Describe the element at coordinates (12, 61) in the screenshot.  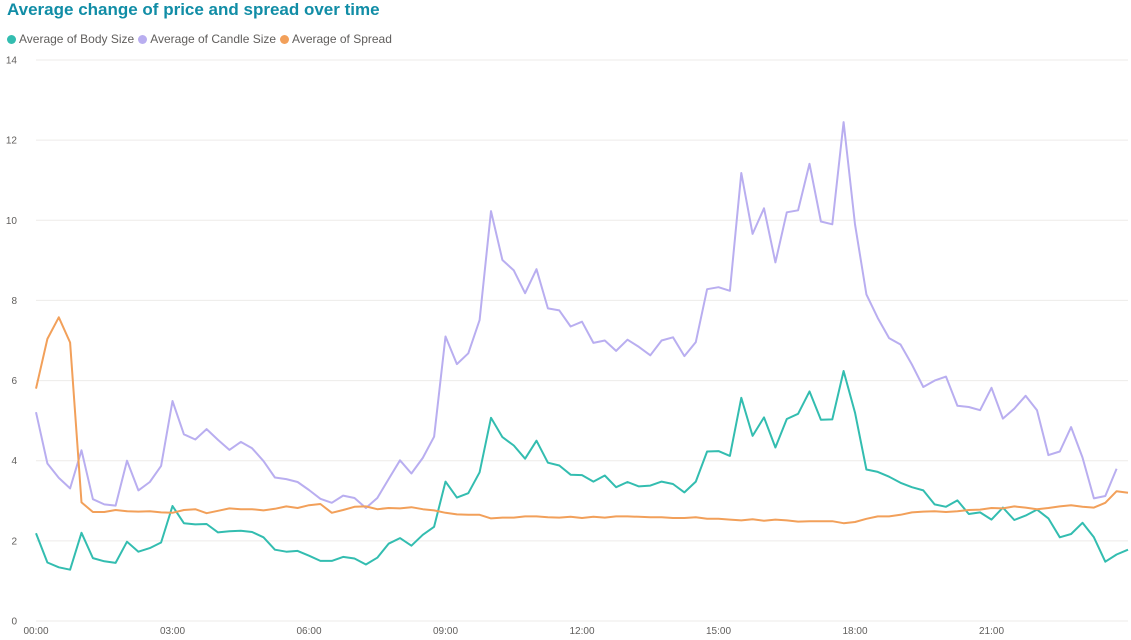
I see `y-tick-label: 14` at that location.